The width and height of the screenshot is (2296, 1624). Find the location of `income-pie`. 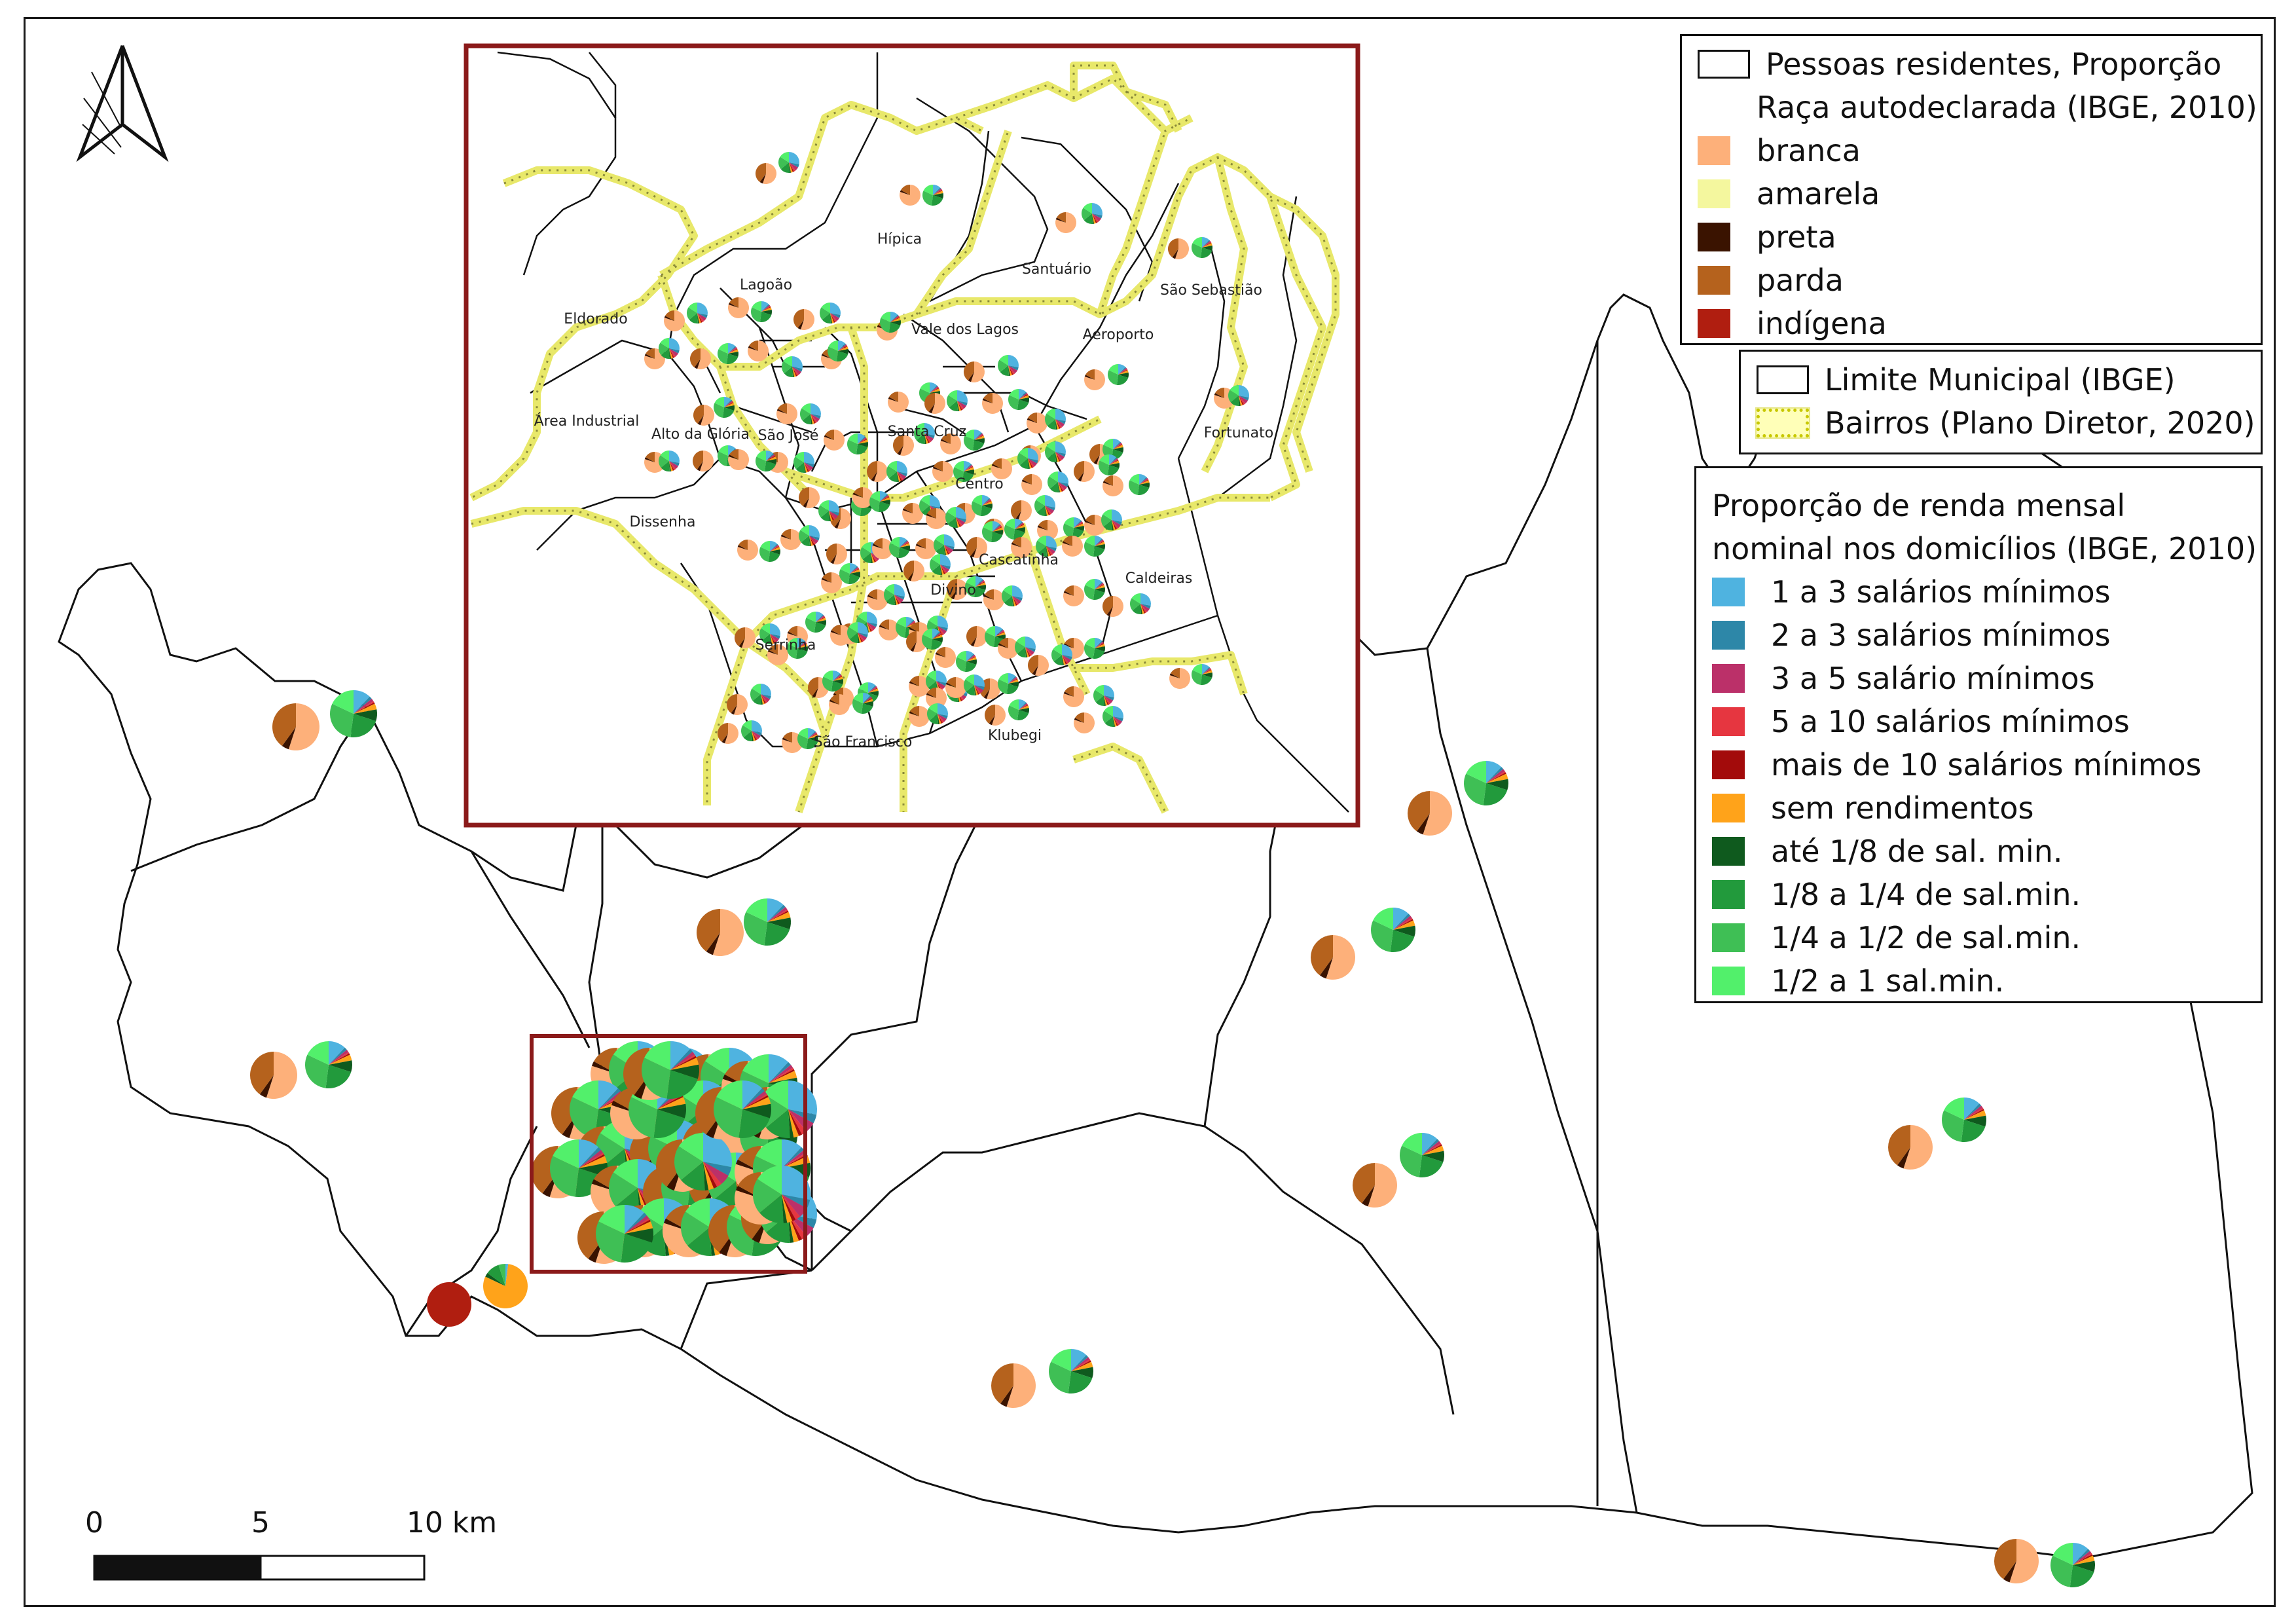

income-pie is located at coordinates (328, 1064).